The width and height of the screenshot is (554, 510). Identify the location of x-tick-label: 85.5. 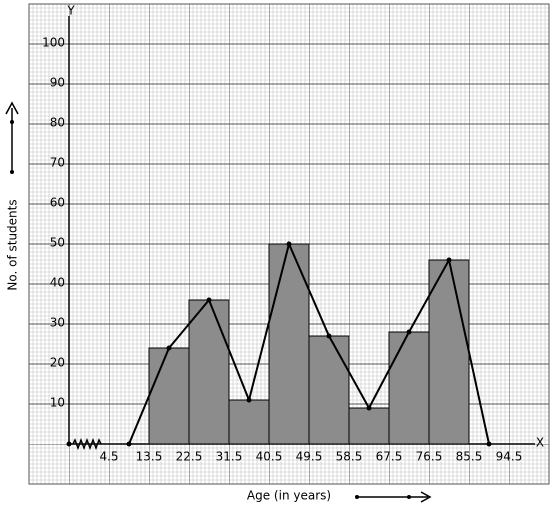
(469, 457).